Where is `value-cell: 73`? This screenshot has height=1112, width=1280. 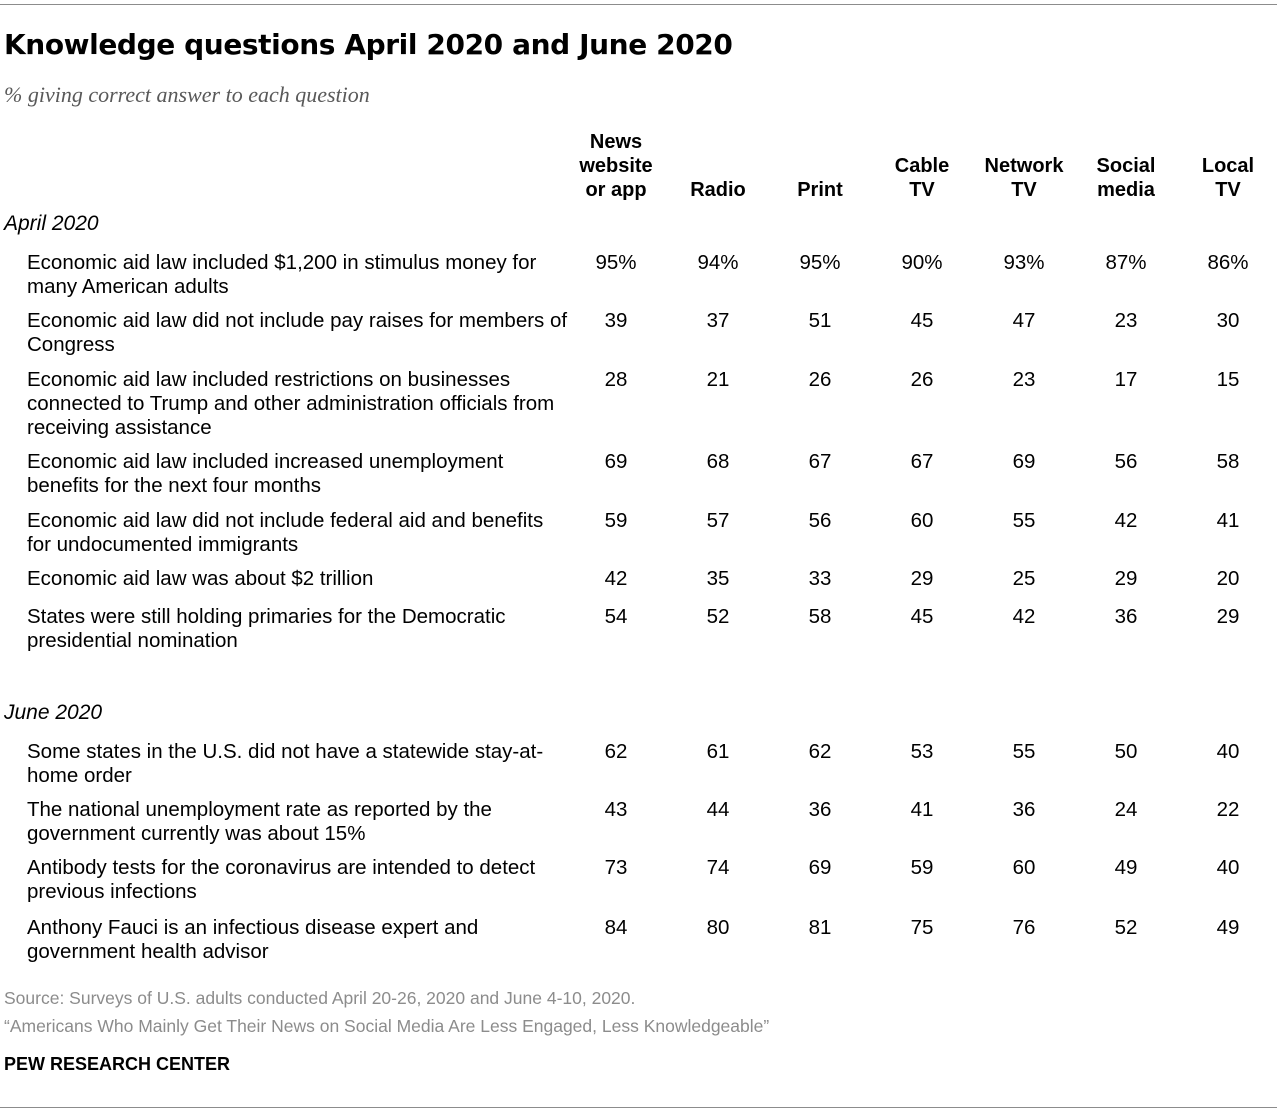 value-cell: 73 is located at coordinates (616, 867).